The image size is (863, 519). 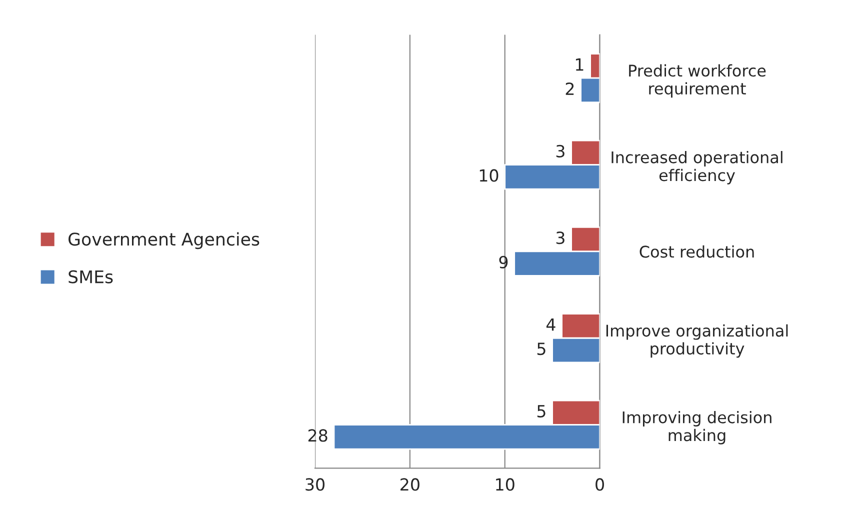 What do you see at coordinates (570, 88) in the screenshot?
I see `data-label: 2` at bounding box center [570, 88].